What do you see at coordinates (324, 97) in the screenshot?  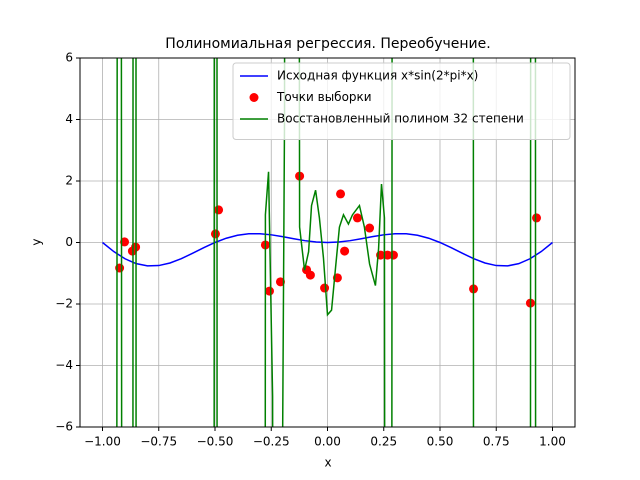 I see `legend-label: Точки выборки` at bounding box center [324, 97].